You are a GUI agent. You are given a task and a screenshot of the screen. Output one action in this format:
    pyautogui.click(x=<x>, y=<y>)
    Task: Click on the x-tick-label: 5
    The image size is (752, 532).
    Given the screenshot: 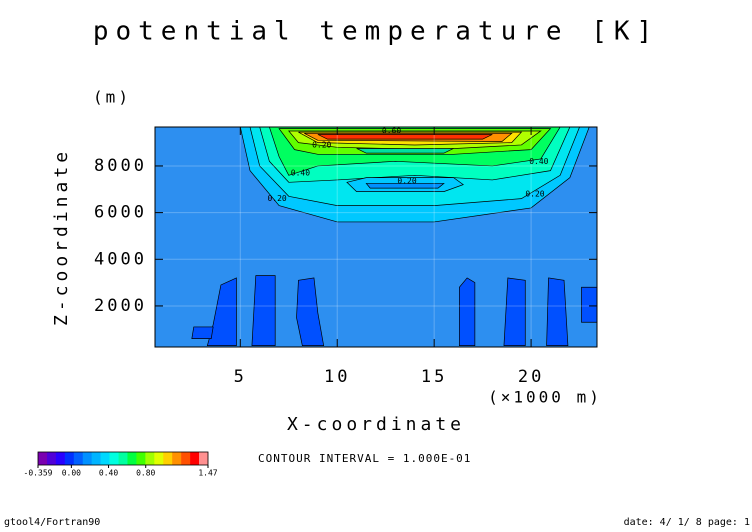 What is the action you would take?
    pyautogui.click(x=240, y=377)
    